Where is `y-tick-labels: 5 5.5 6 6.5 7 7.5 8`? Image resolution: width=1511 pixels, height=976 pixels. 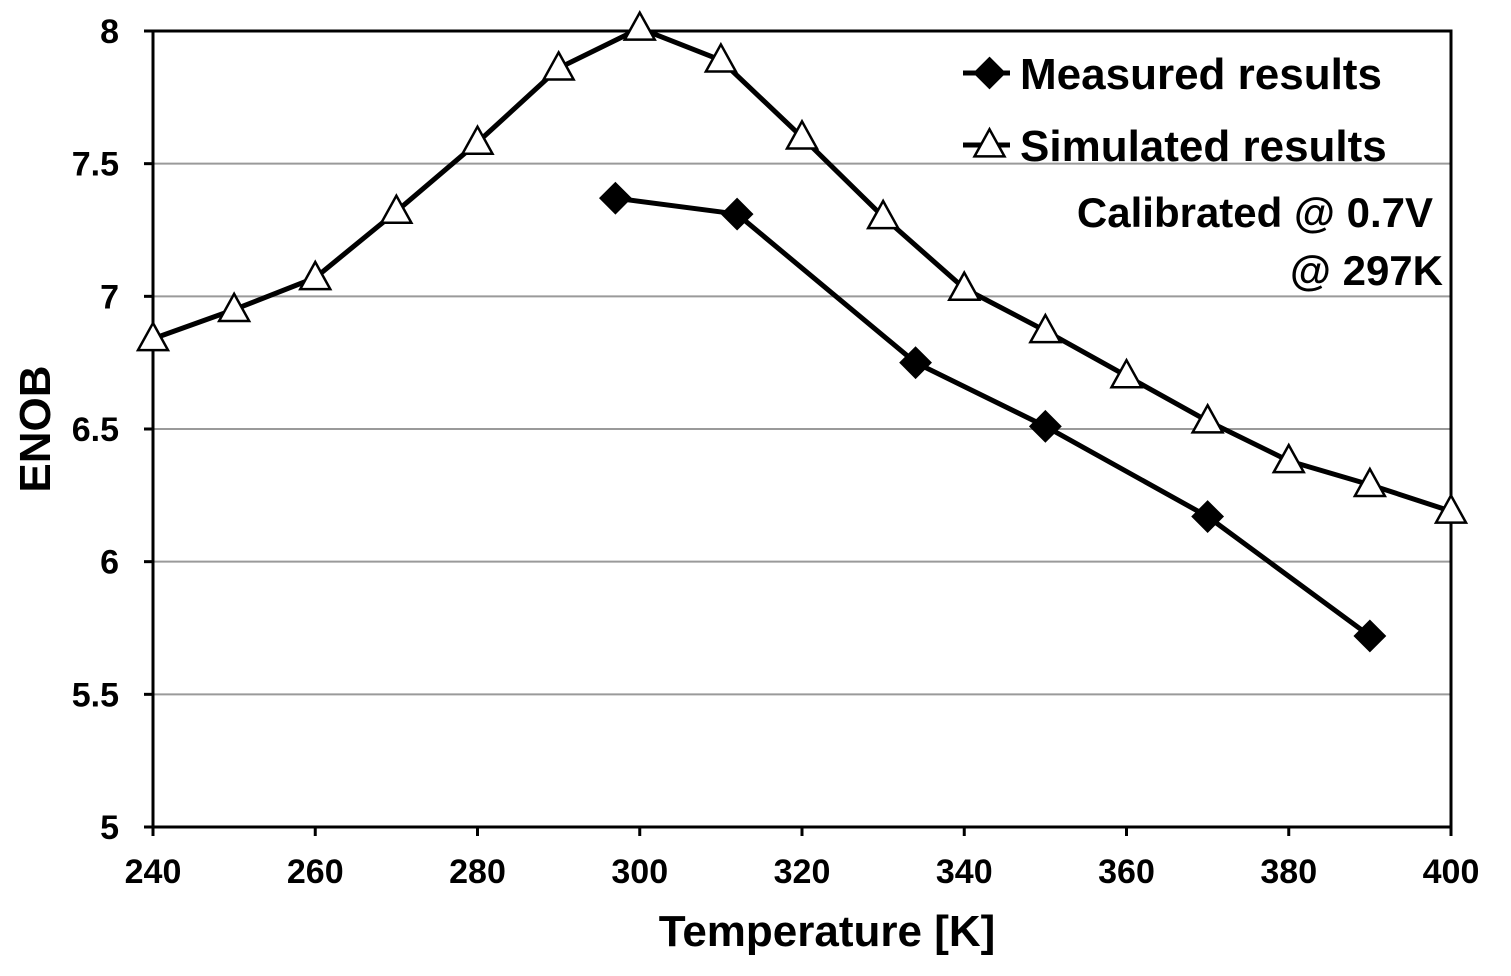
y-tick-labels: 5 5.5 6 6.5 7 7.5 8 is located at coordinates (95, 430).